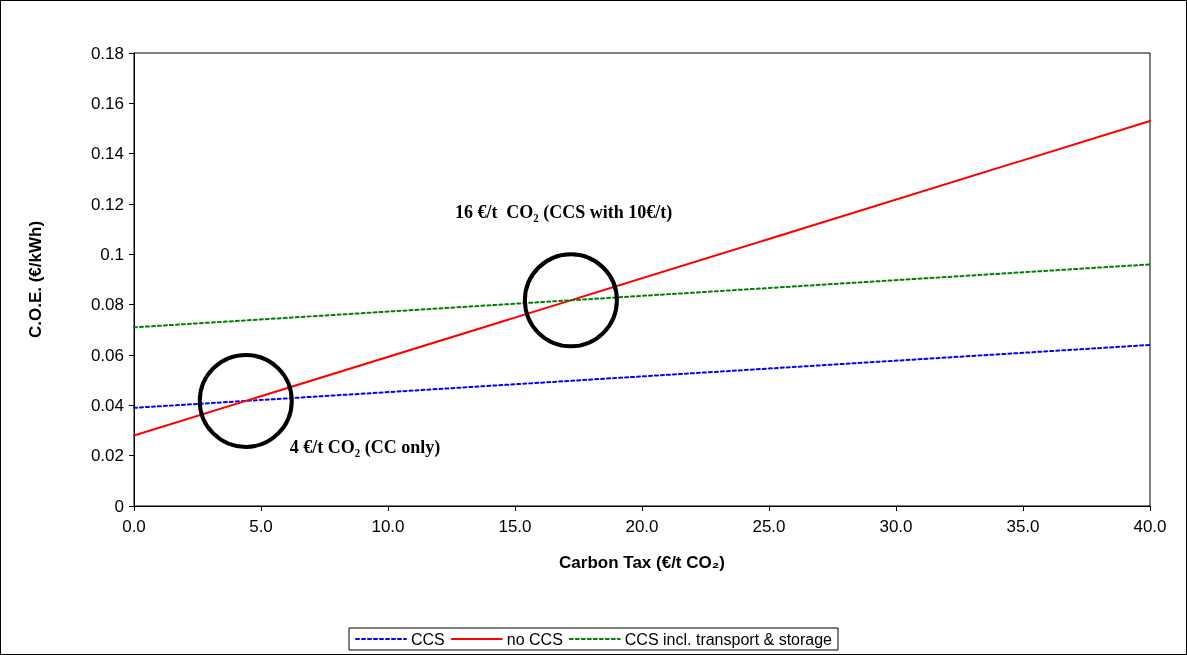 The width and height of the screenshot is (1187, 655). Describe the element at coordinates (112, 254) in the screenshot. I see `y-tick-label: 0.1` at that location.